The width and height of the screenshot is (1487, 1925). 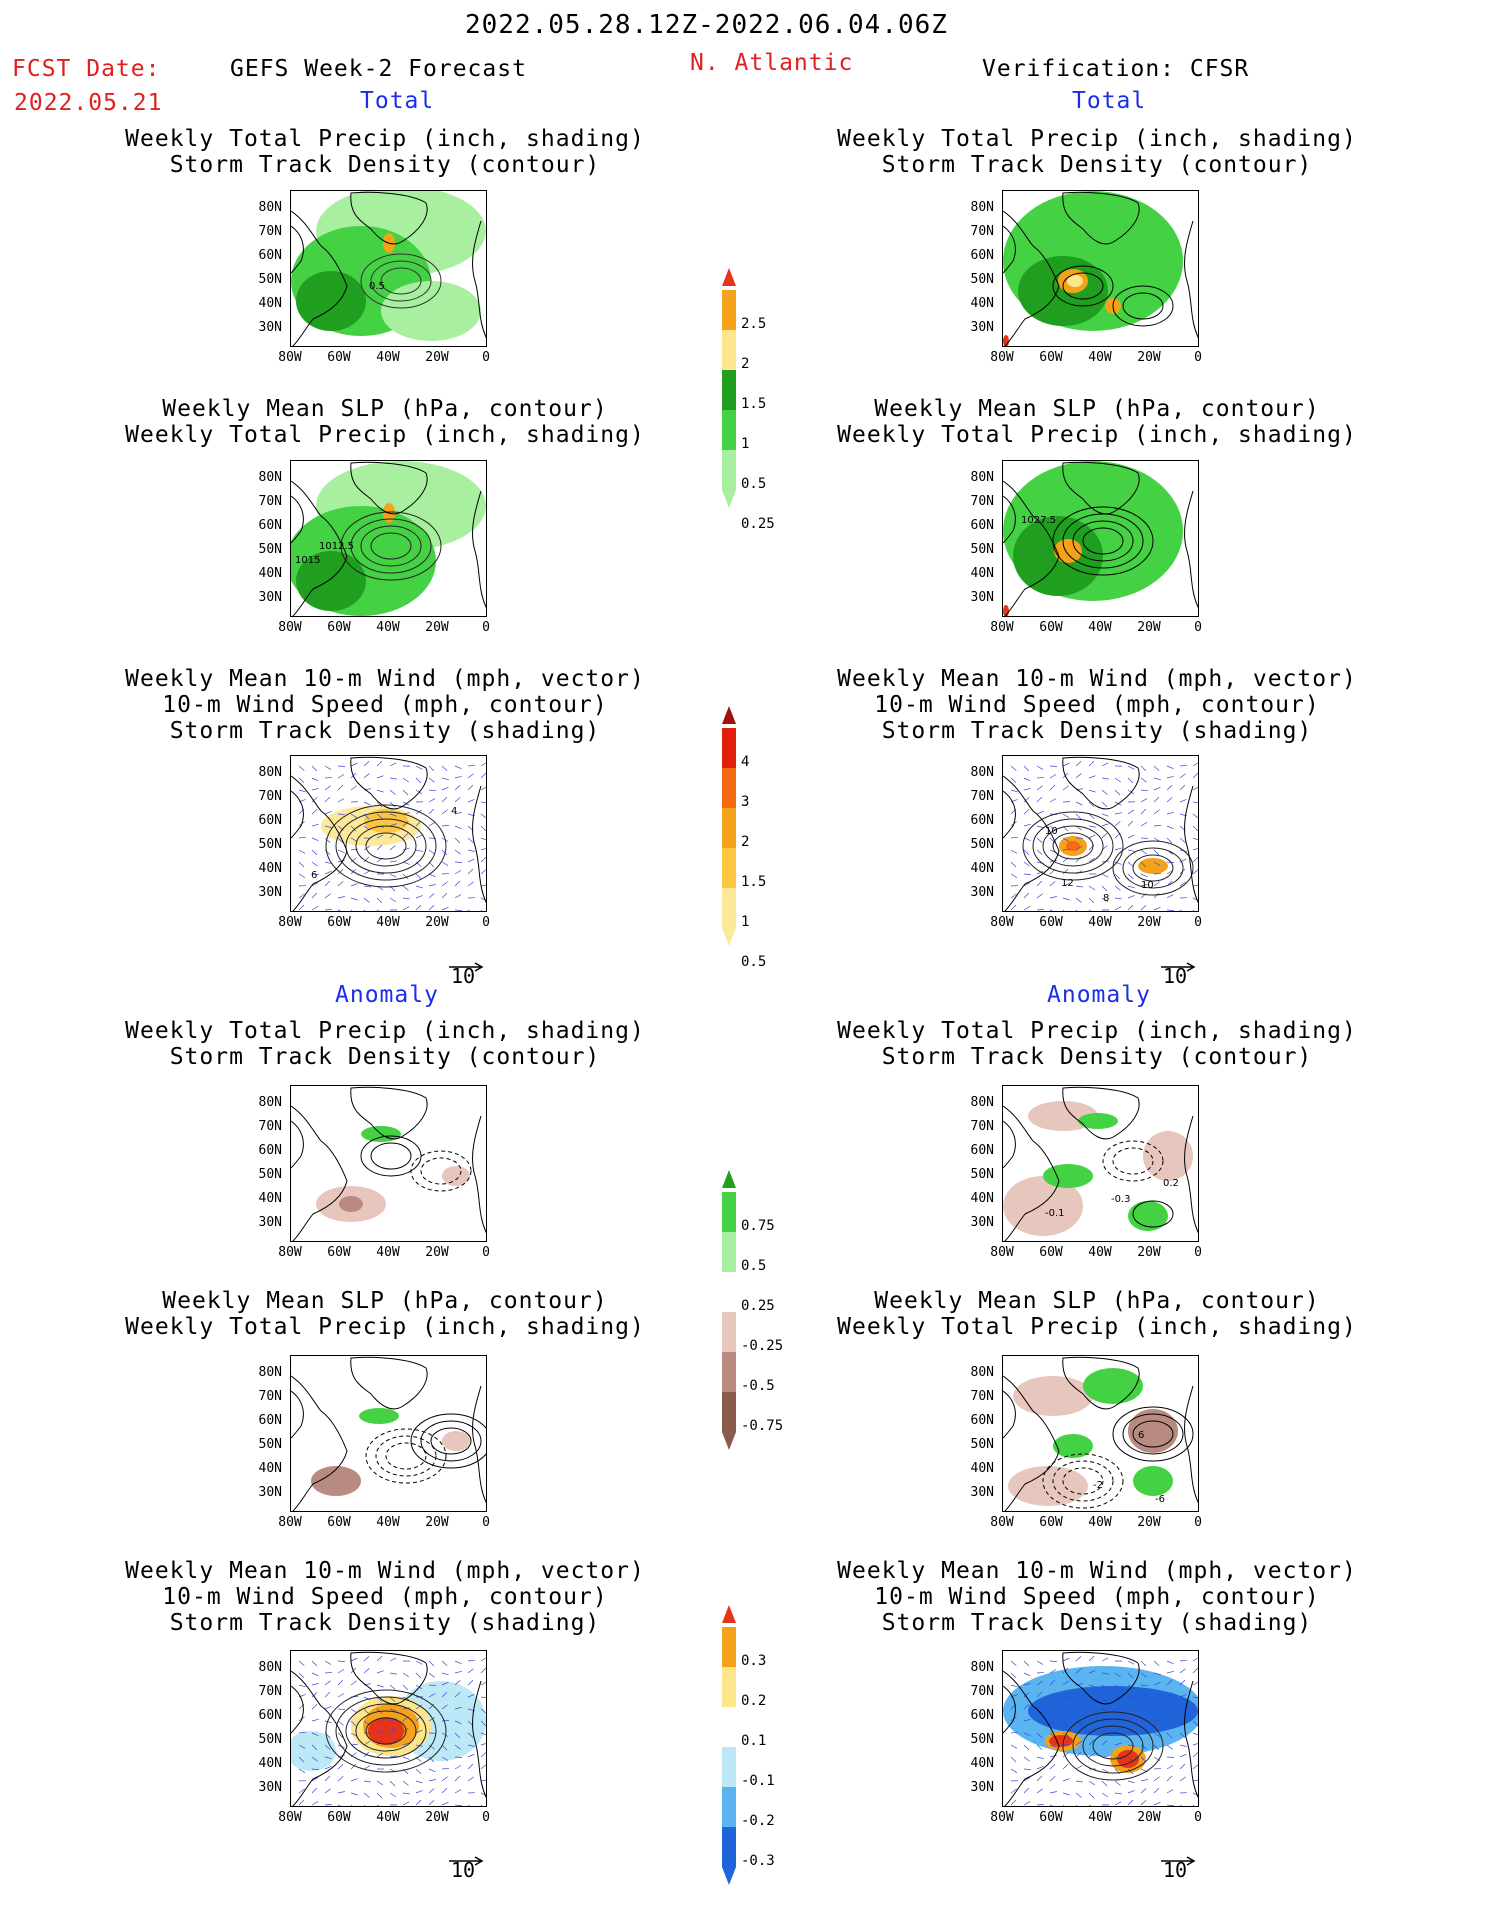 I want to click on track-anom-shading, so click(x=1113, y=1711).